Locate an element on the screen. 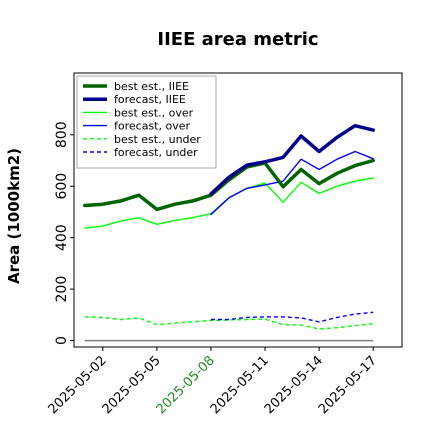 Image resolution: width=440 pixels, height=440 pixels. y-tick-label: 200 is located at coordinates (62, 289).